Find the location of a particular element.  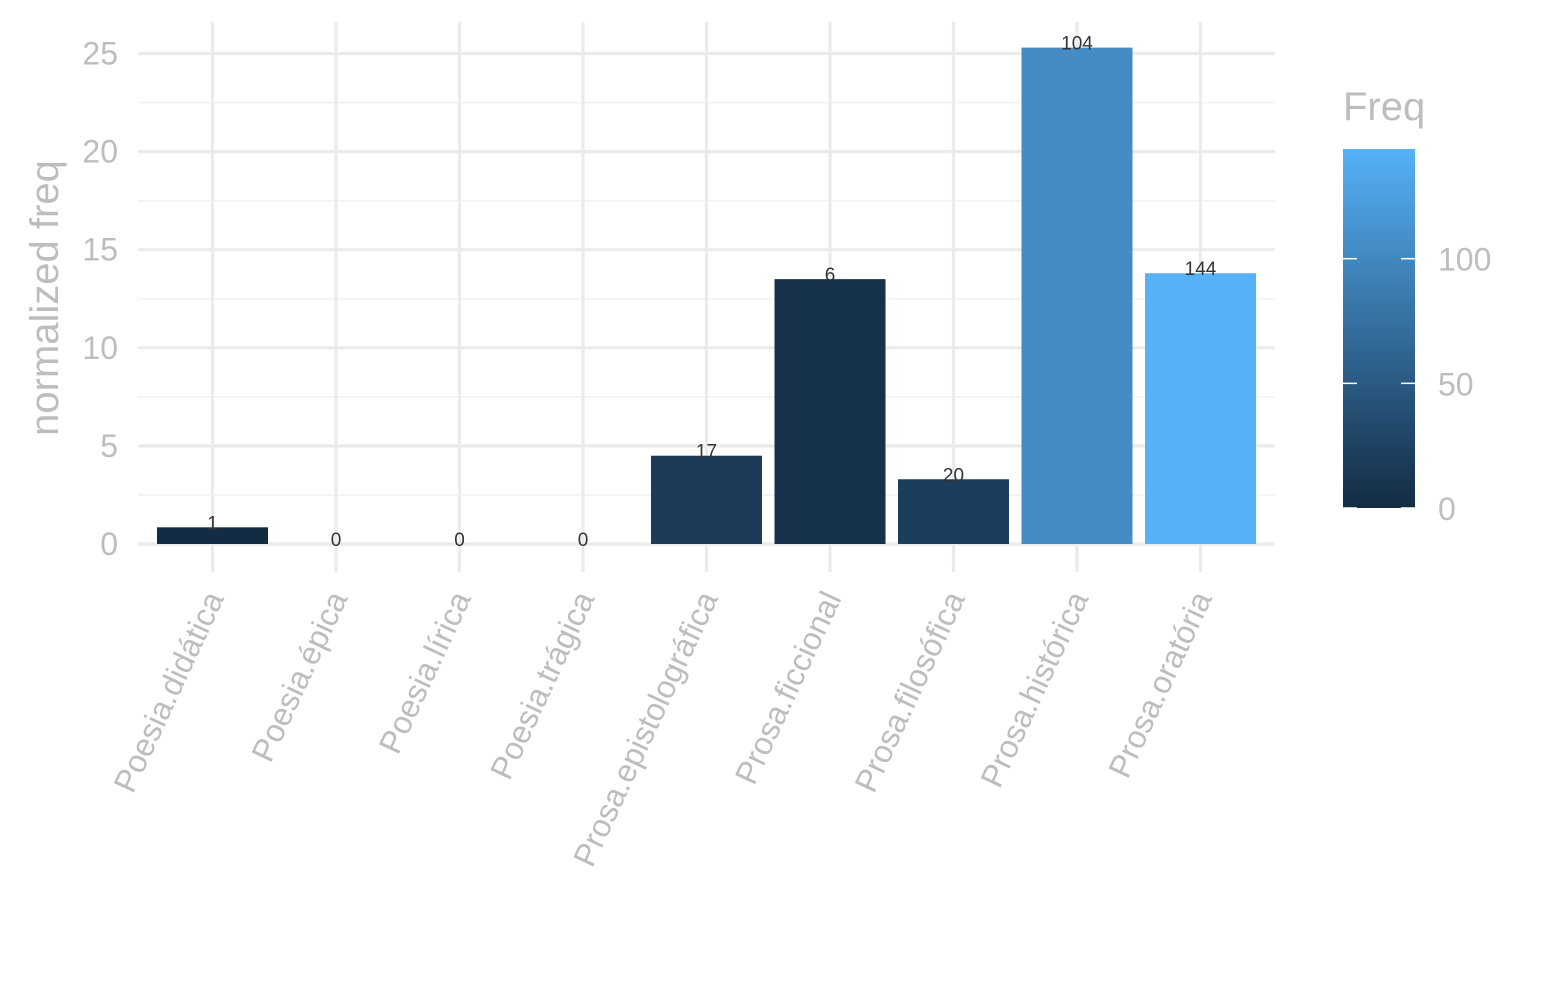

y-tick-label: 15 is located at coordinates (100, 250).